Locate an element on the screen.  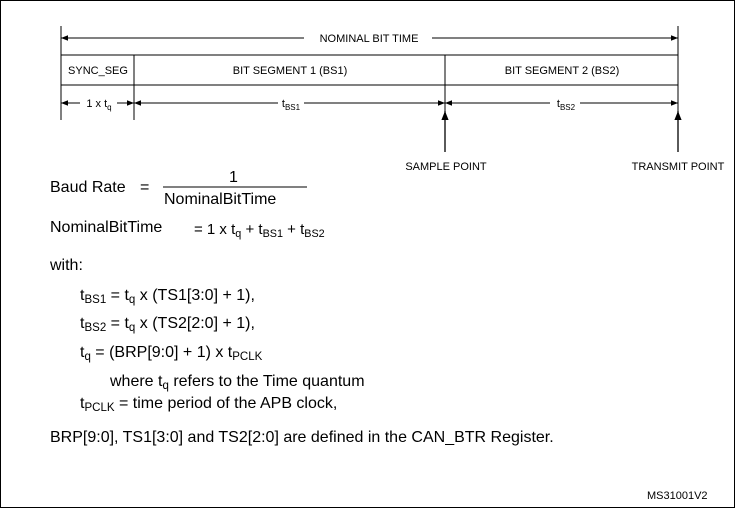
transmit-point-label: TRANSMIT POINT is located at coordinates (678, 167).